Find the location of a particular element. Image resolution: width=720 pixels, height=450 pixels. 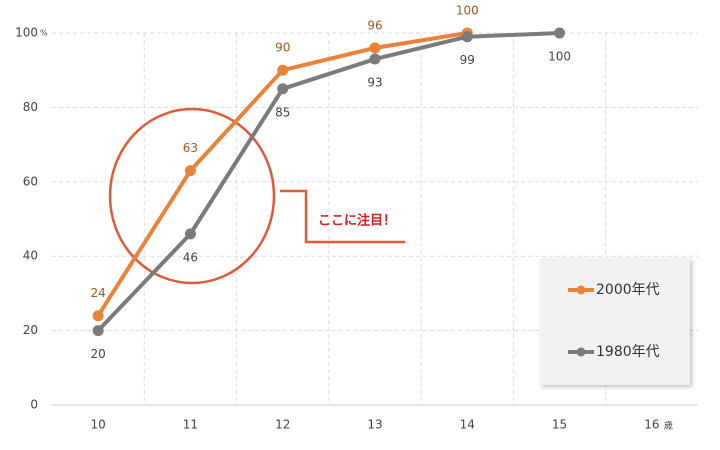

y-tick-label: 40 is located at coordinates (30, 256).